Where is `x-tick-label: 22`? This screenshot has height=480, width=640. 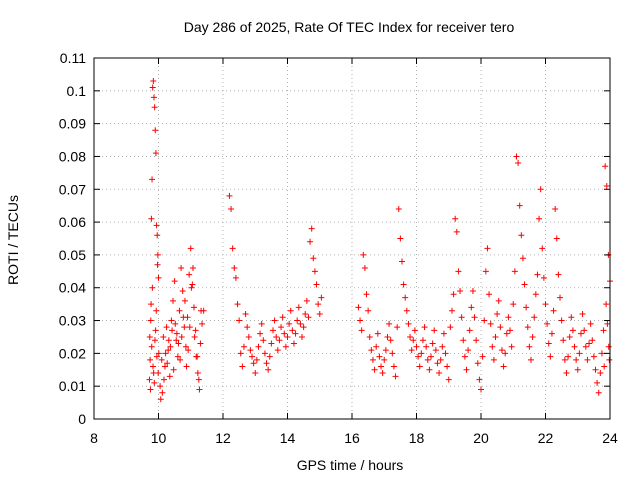 x-tick-label: 22 is located at coordinates (546, 438).